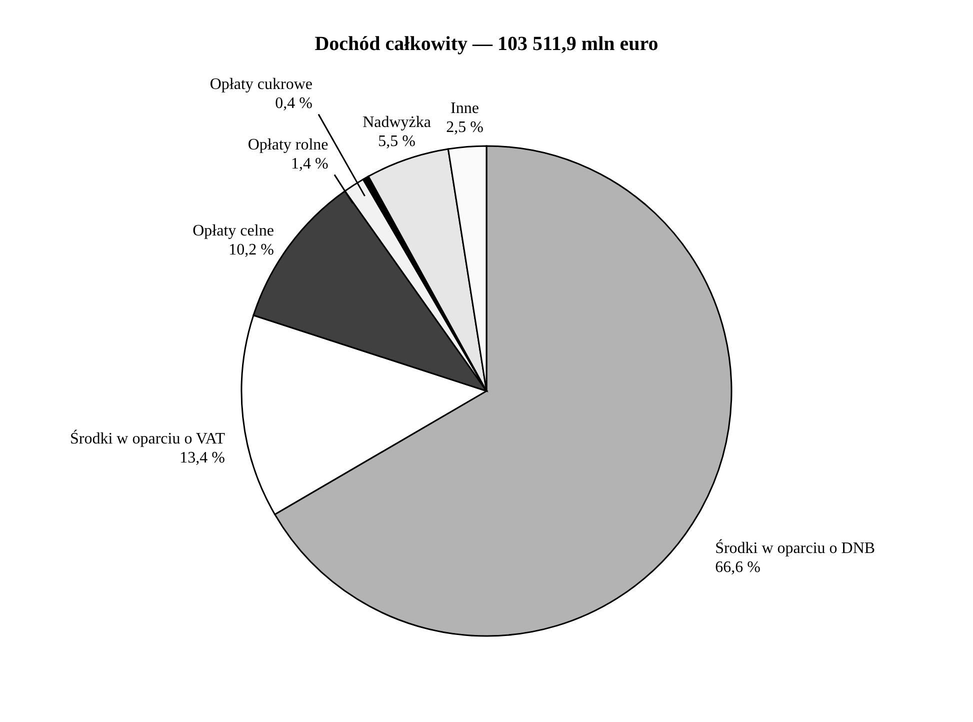 This screenshot has width=973, height=722. I want to click on slice-label: Środki w oparciu o DNB, so click(795, 548).